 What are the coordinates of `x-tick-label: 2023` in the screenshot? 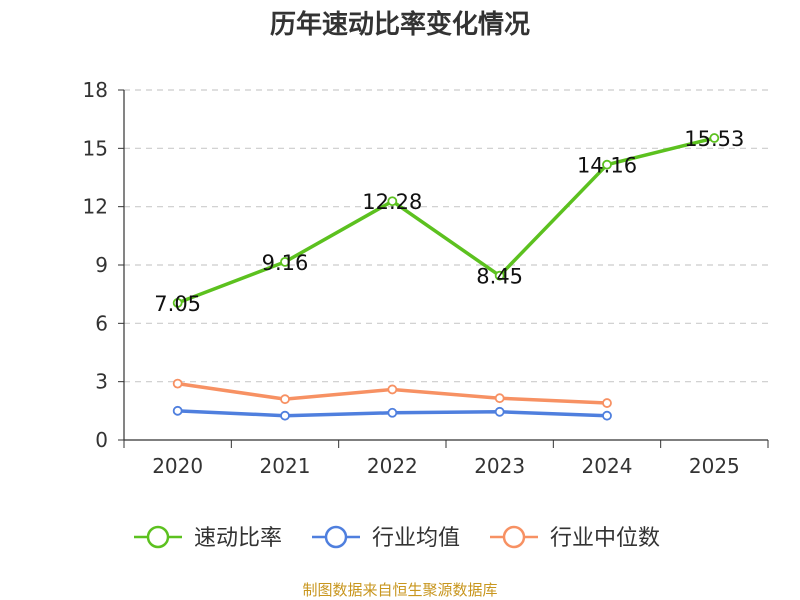 It's located at (499, 466).